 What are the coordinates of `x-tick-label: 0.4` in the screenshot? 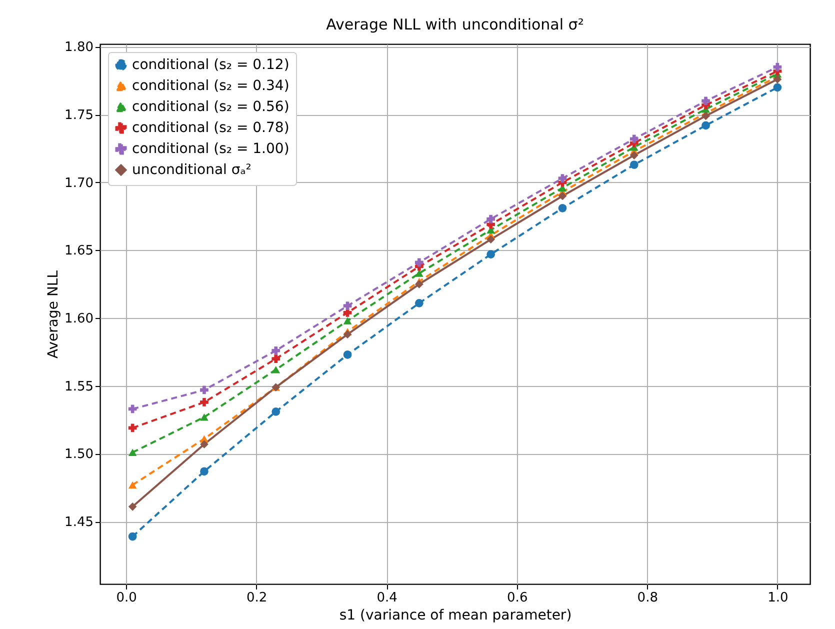 It's located at (387, 598).